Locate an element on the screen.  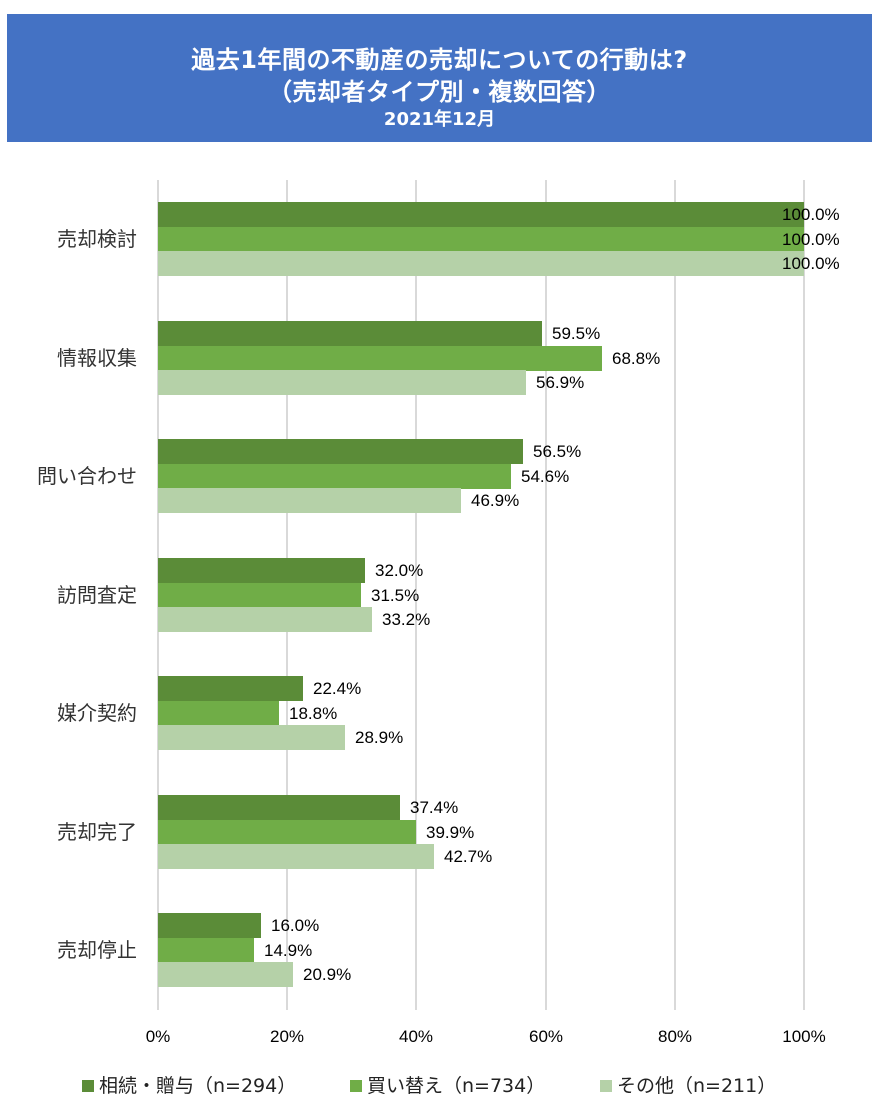
value-label: 20.9% is located at coordinates (327, 975).